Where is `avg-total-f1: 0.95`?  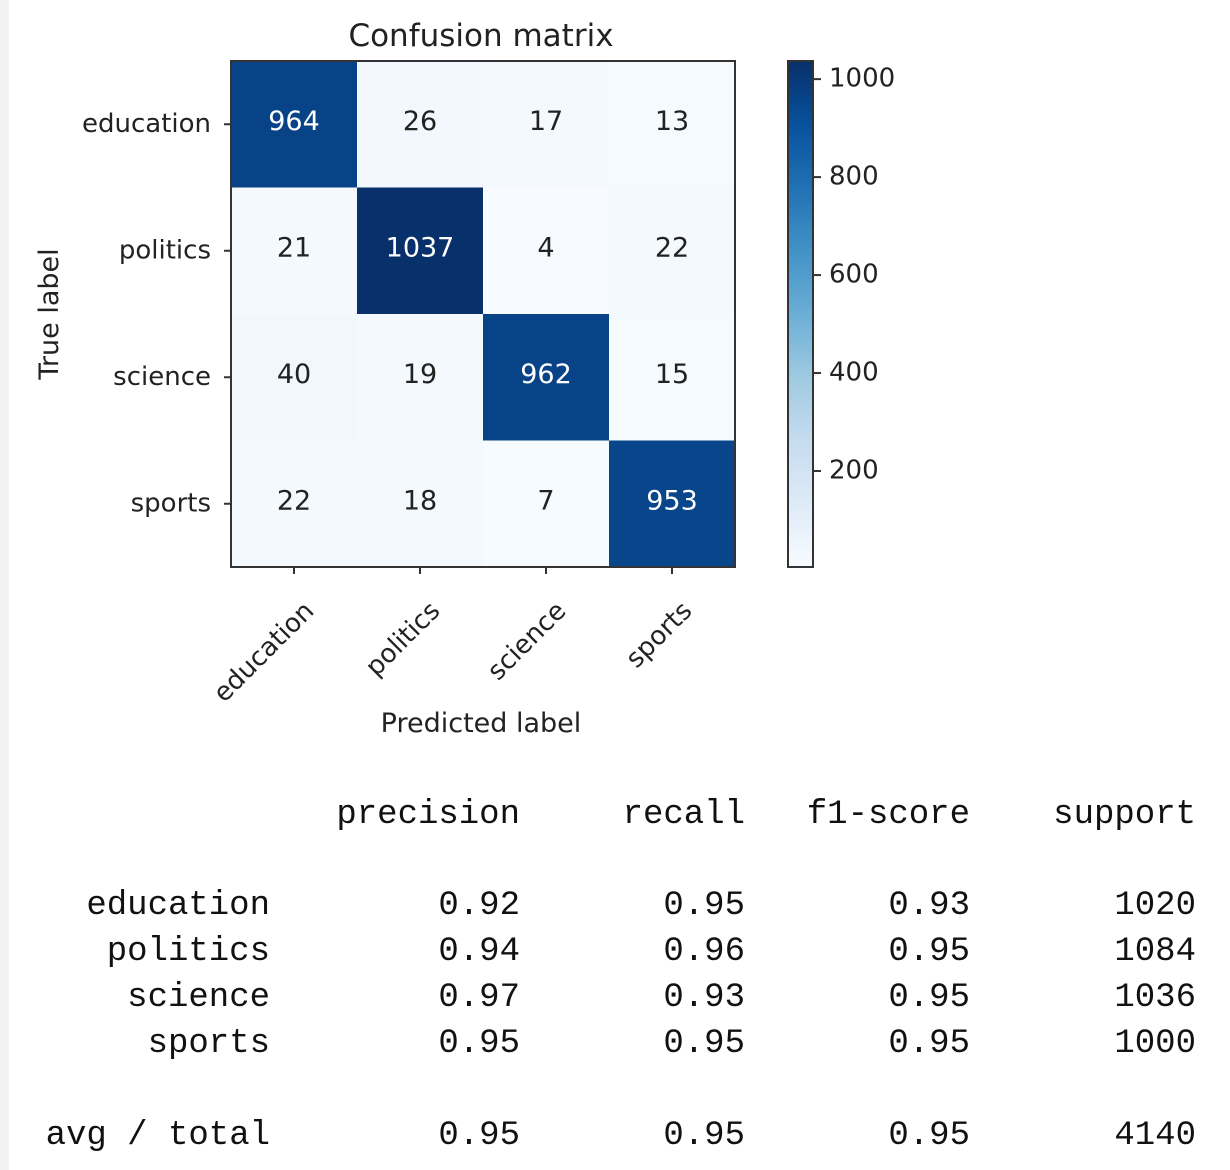
avg-total-f1: 0.95 is located at coordinates (929, 1136).